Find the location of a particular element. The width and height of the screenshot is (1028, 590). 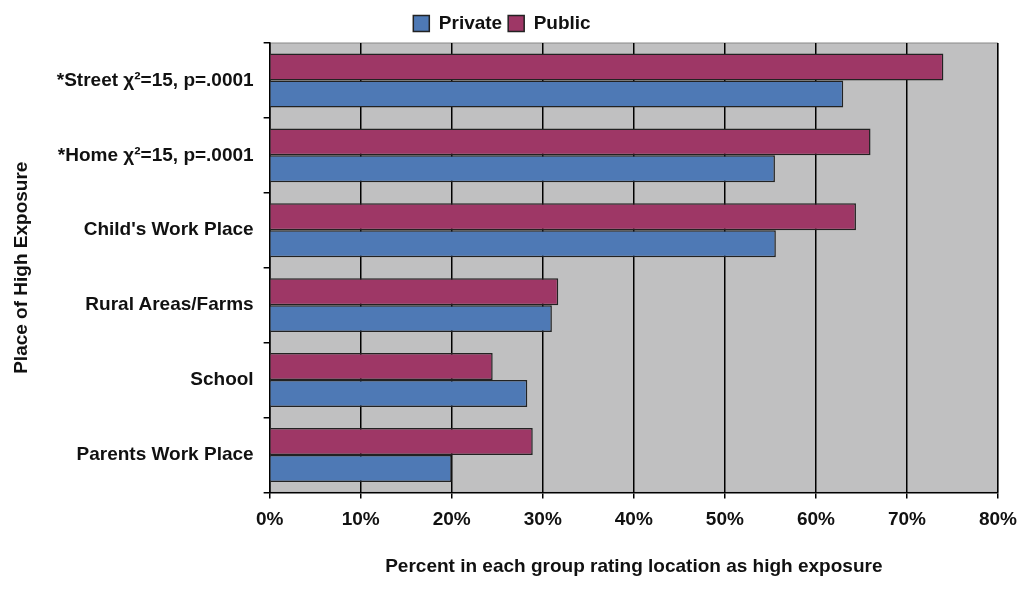

x-tick-label: 30% is located at coordinates (542, 519).